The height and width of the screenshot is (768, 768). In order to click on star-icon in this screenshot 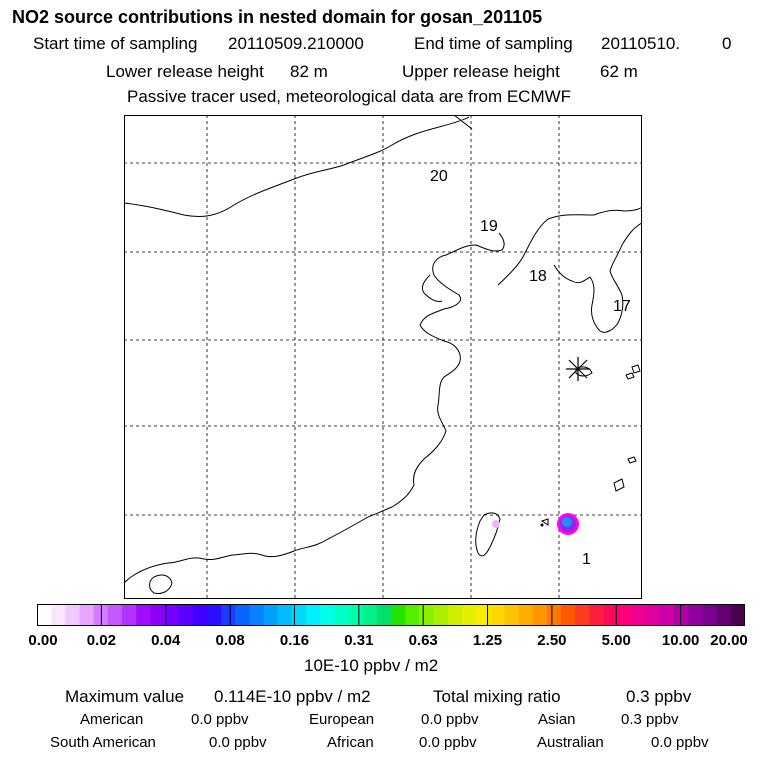, I will do `click(578, 369)`.